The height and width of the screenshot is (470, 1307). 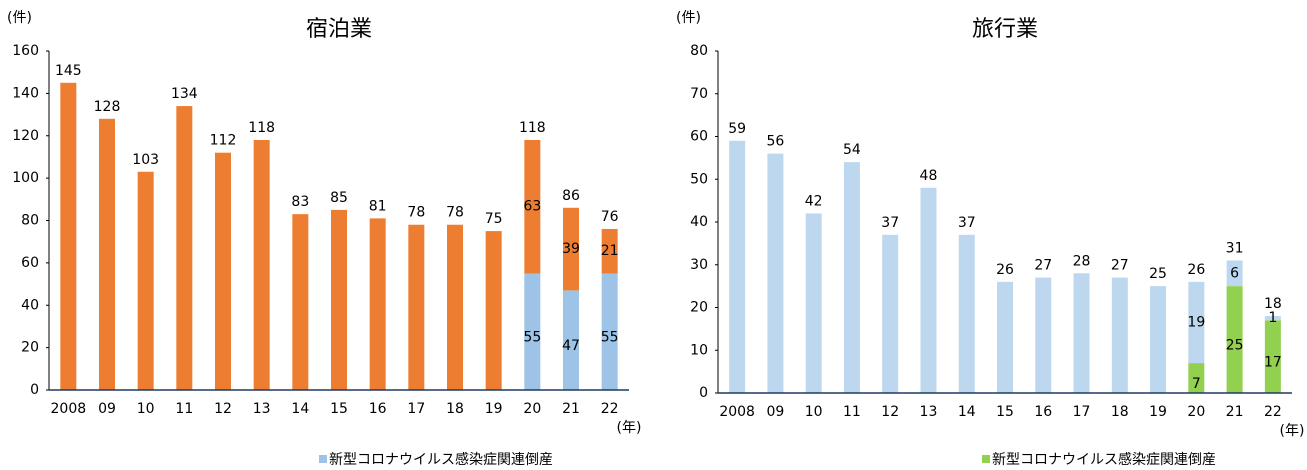 What do you see at coordinates (1005, 29) in the screenshot?
I see `chart-title: 旅行業` at bounding box center [1005, 29].